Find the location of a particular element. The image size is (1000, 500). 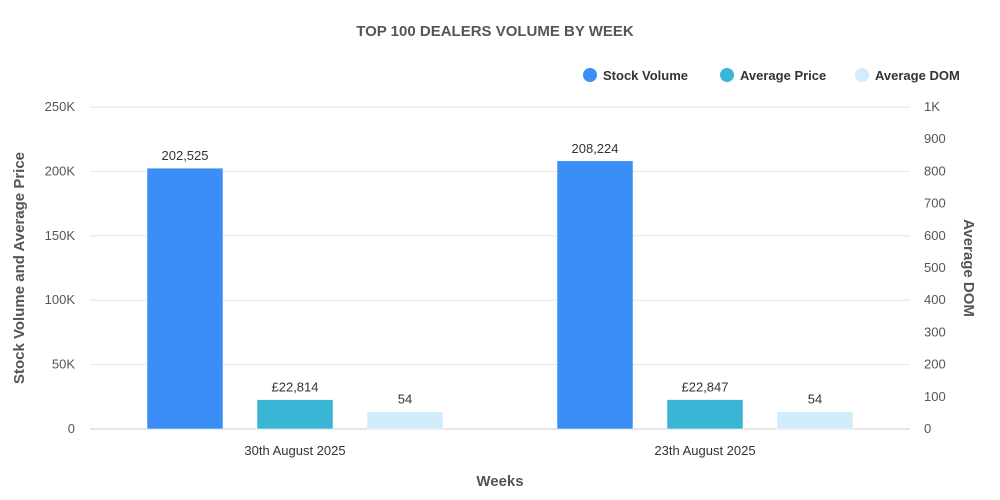

legend: Stock Volume Average Price Average DOM is located at coordinates (771, 75).